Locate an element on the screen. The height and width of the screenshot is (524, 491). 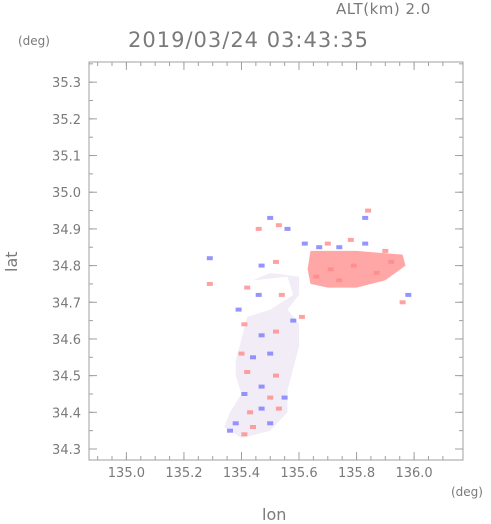
echo-region-near_zero is located at coordinates (261, 355).